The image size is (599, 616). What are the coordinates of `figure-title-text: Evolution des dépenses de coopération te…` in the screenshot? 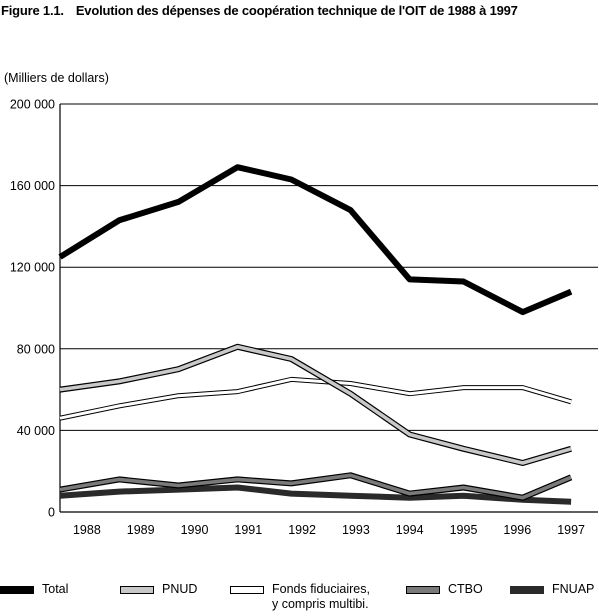 It's located at (296, 10).